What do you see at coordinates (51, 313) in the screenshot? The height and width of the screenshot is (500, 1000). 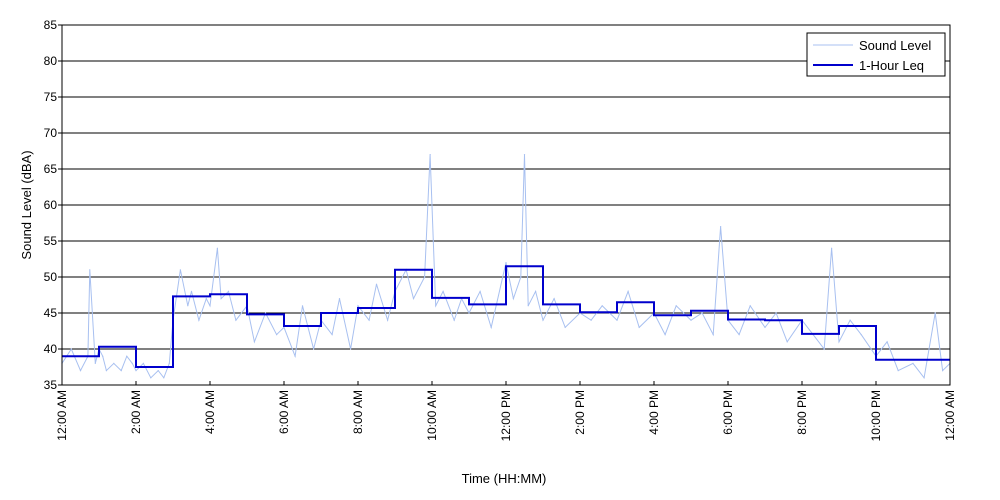 I see `y-tick-label: 45` at bounding box center [51, 313].